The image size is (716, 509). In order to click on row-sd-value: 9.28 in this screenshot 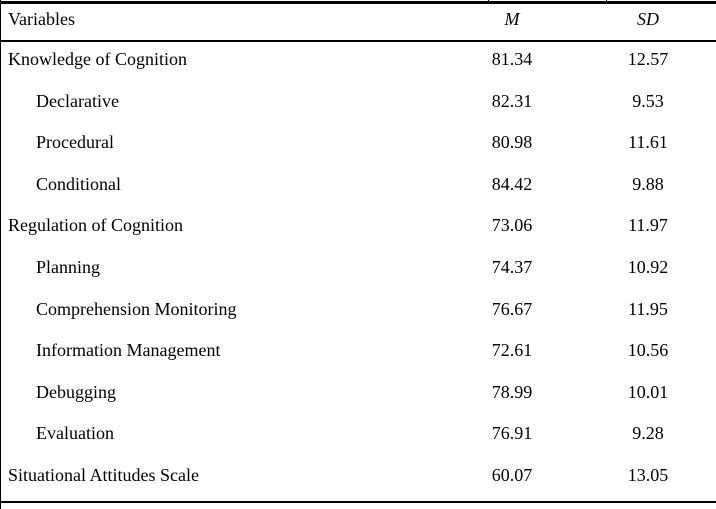, I will do `click(648, 433)`.